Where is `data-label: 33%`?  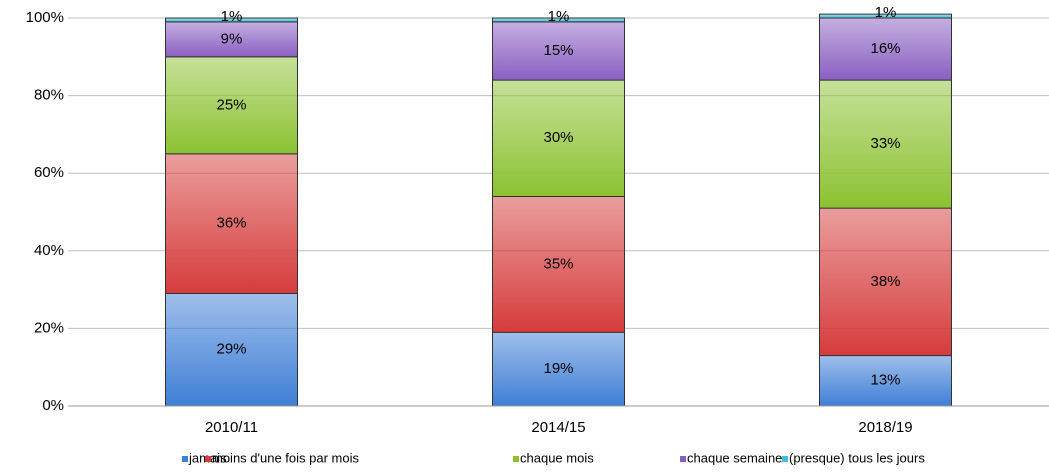
data-label: 33% is located at coordinates (885, 143).